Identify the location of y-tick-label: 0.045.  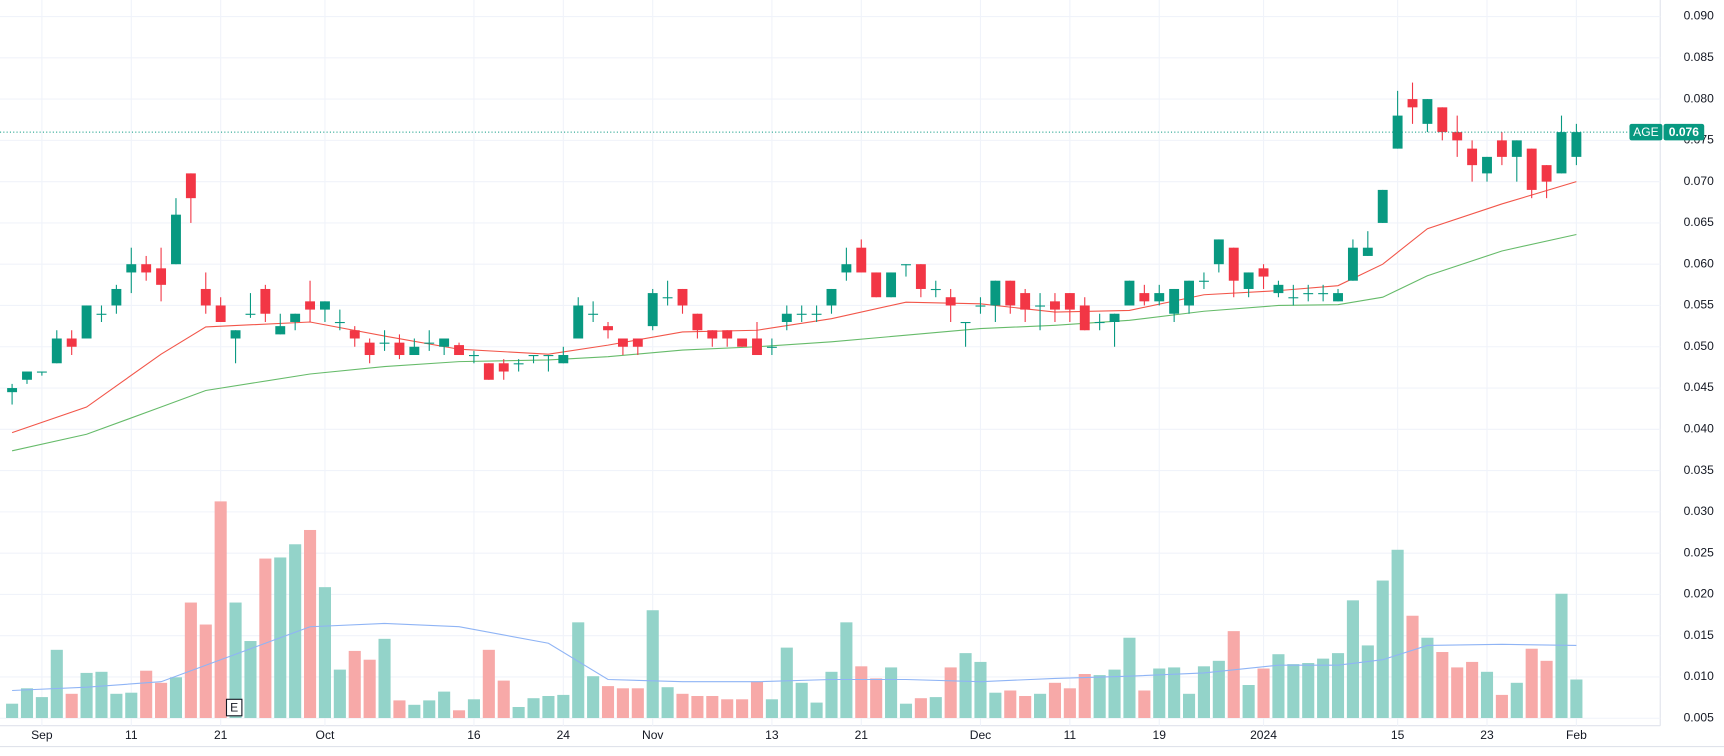
(1699, 387).